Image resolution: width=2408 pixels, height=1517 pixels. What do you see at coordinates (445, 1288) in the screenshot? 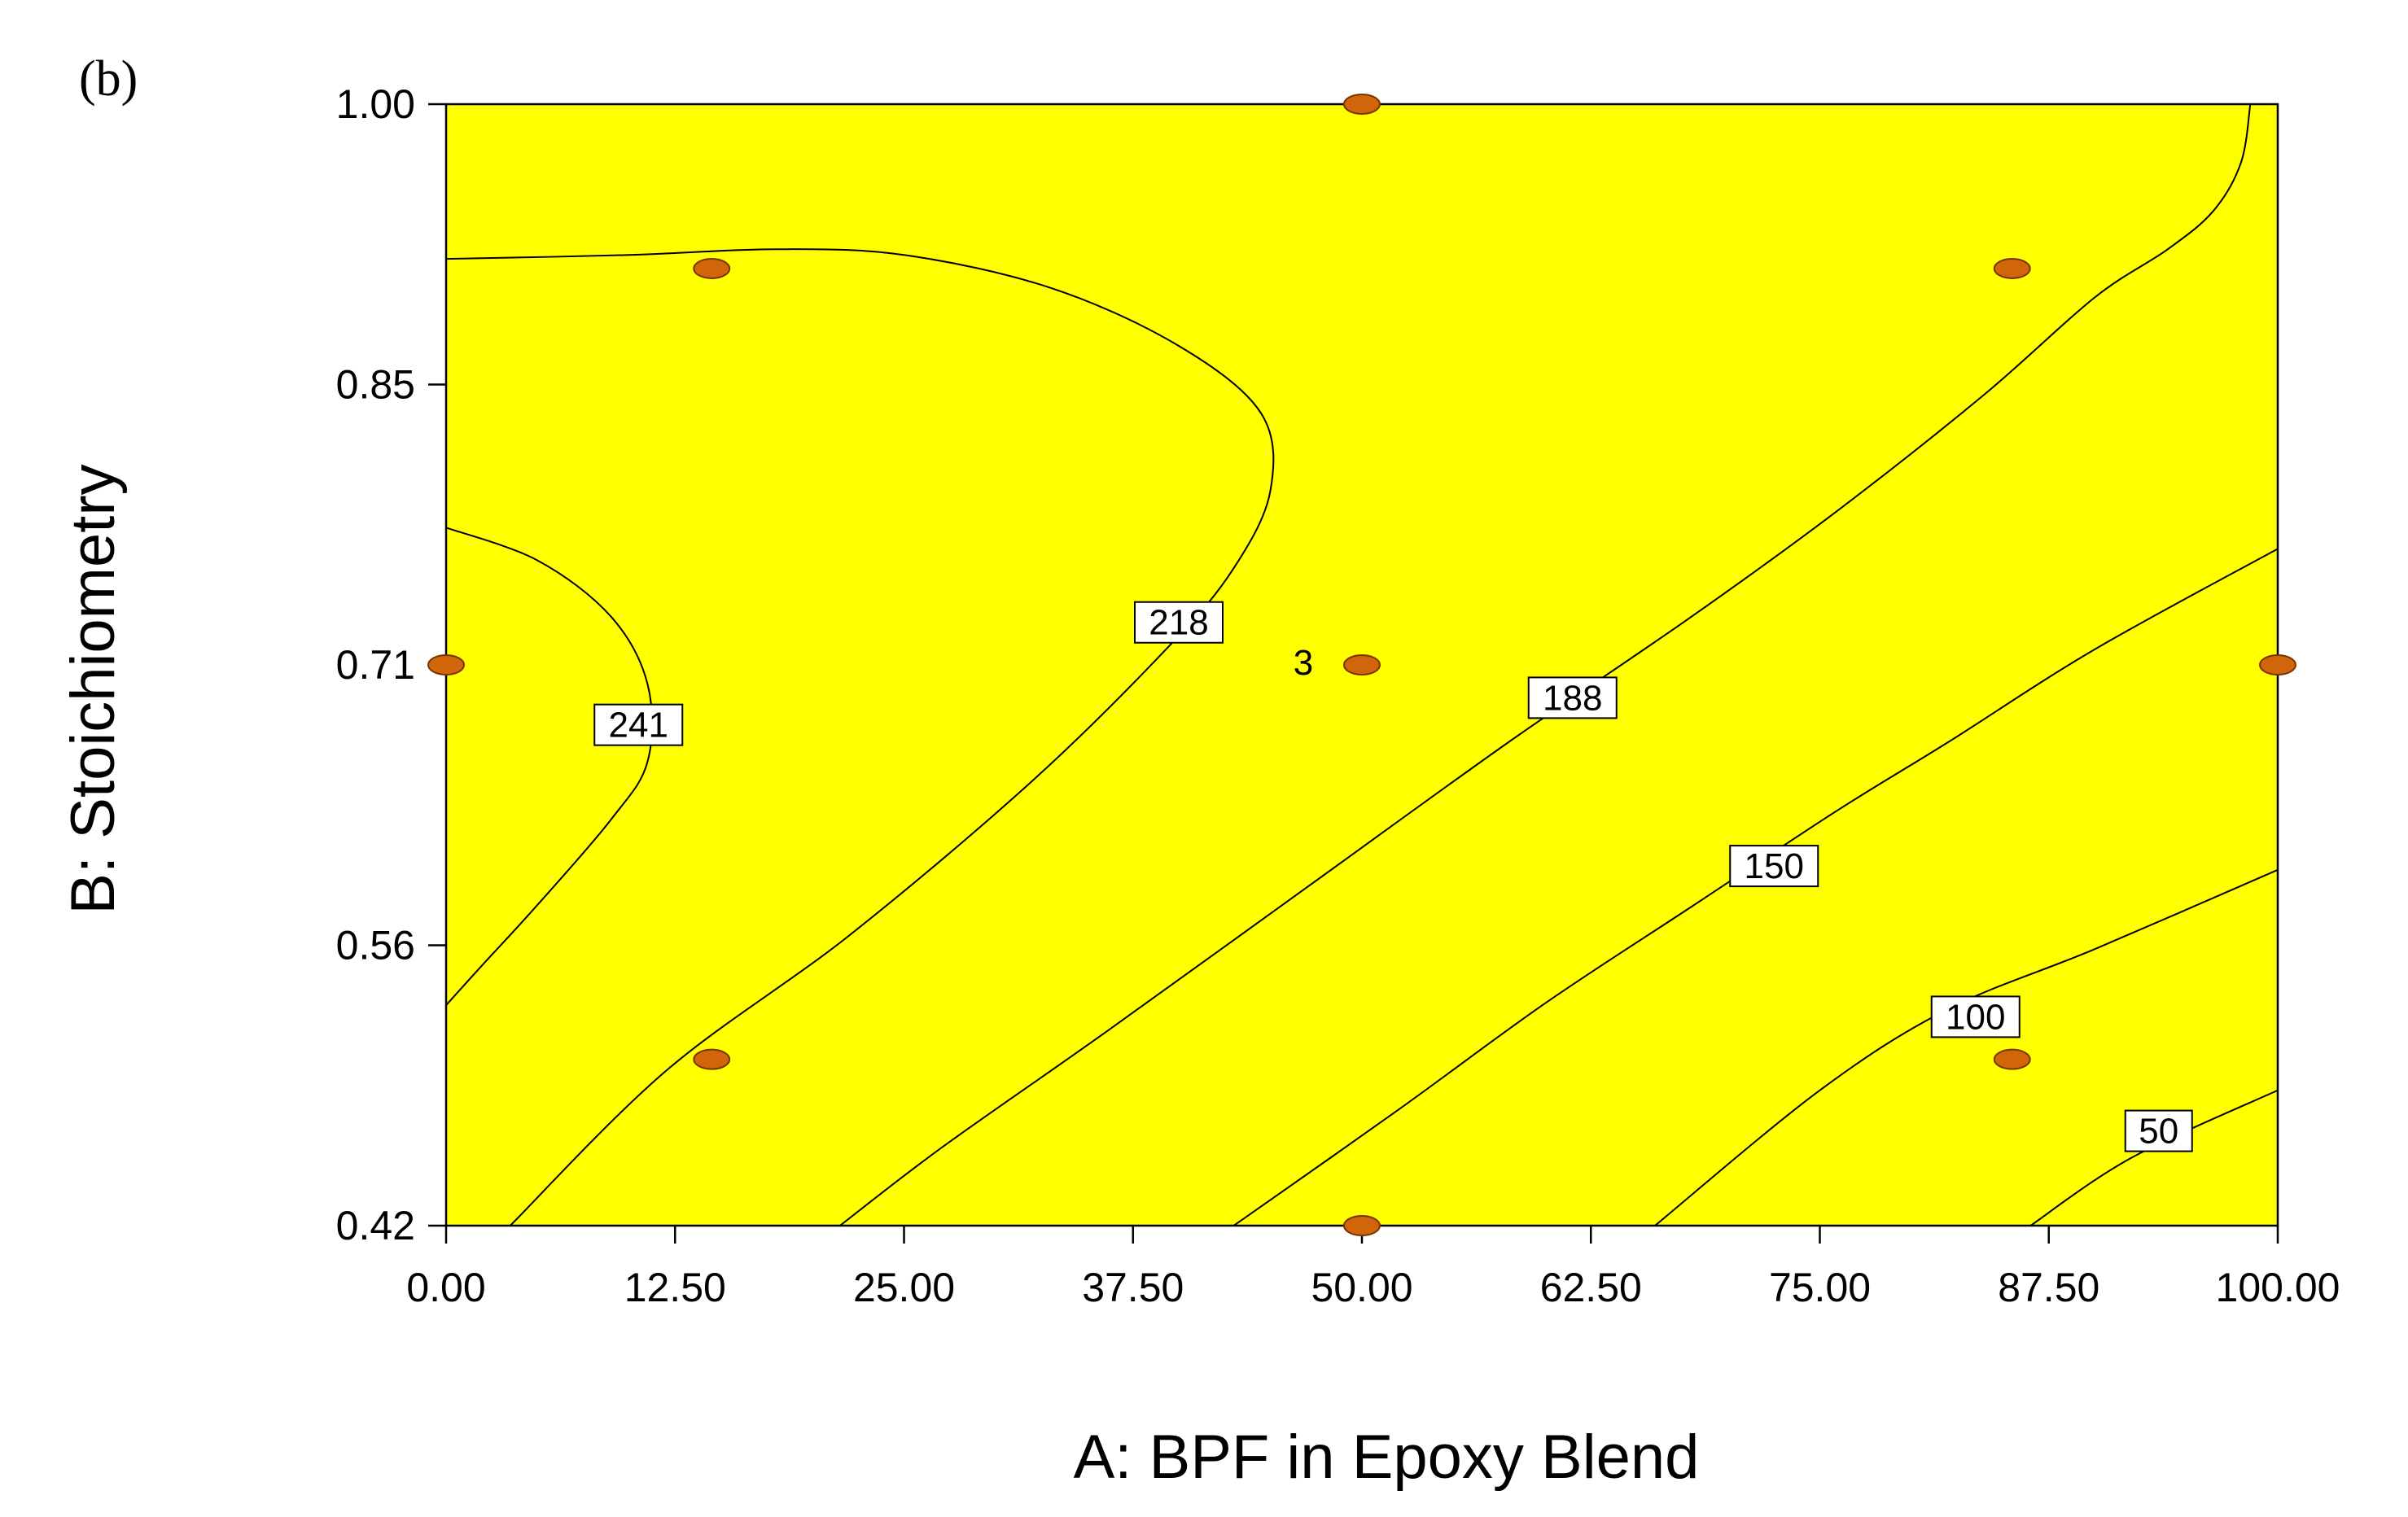
I see `x-tick-label: 0.00` at bounding box center [445, 1288].